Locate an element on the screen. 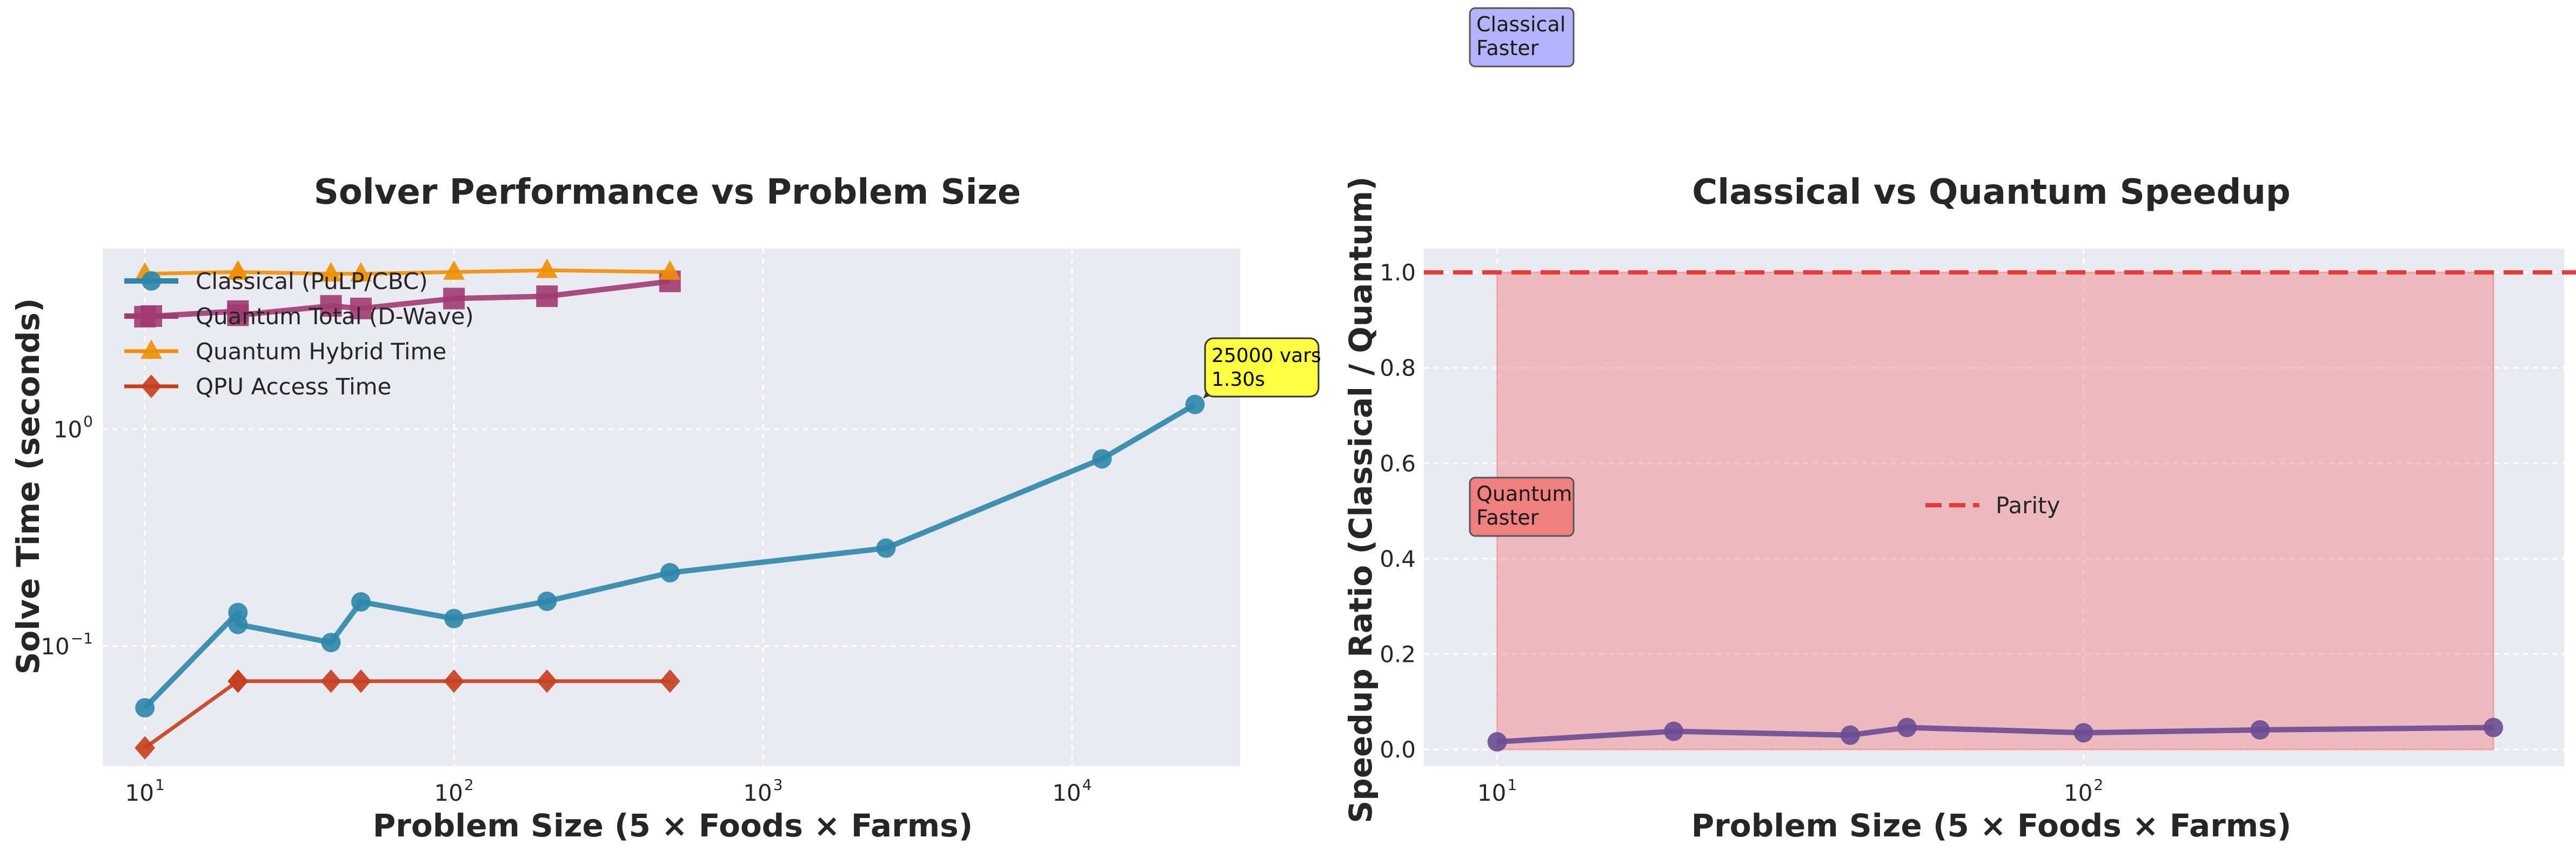 The height and width of the screenshot is (858, 2576). x-tick-label-exponent: 4 is located at coordinates (1087, 785).